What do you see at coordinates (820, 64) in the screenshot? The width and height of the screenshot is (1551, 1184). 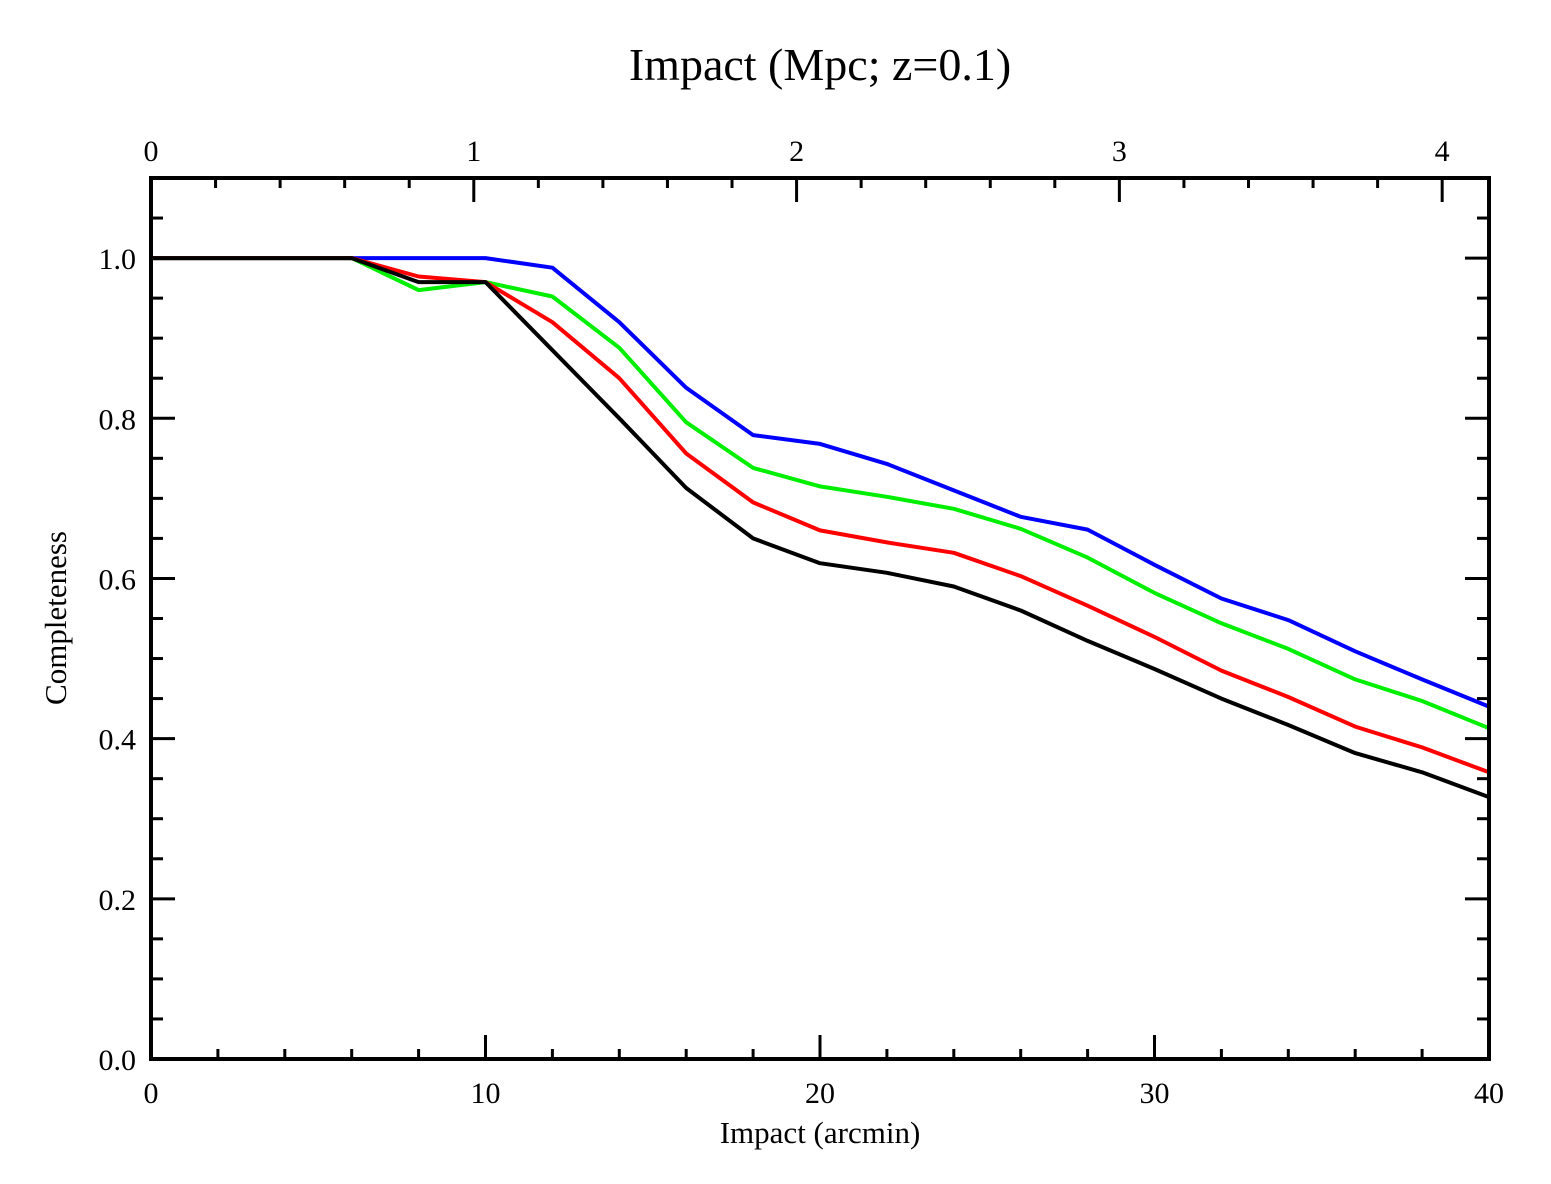 I see `top-axis-title: Impact (Mpc; z=0.1)` at bounding box center [820, 64].